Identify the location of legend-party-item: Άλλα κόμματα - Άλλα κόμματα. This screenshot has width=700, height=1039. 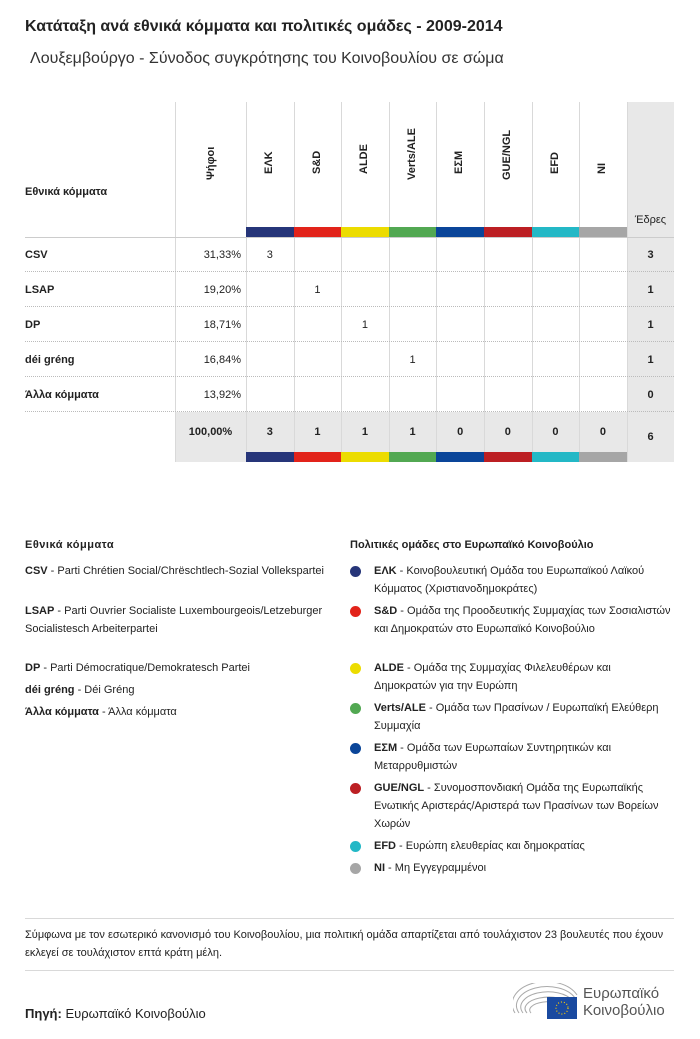
(101, 712).